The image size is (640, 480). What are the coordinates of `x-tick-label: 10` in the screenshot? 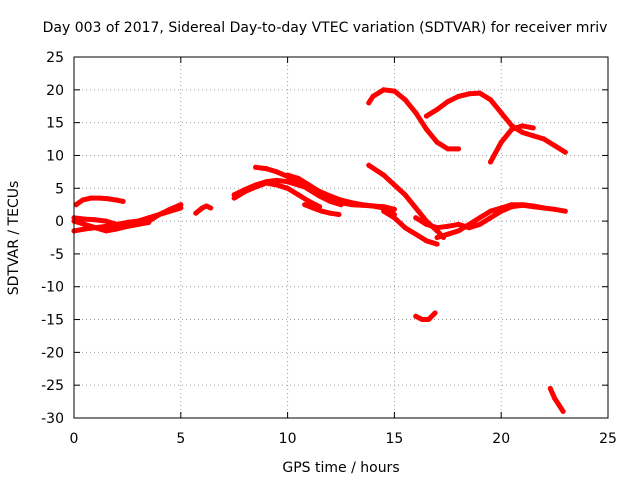 It's located at (288, 439).